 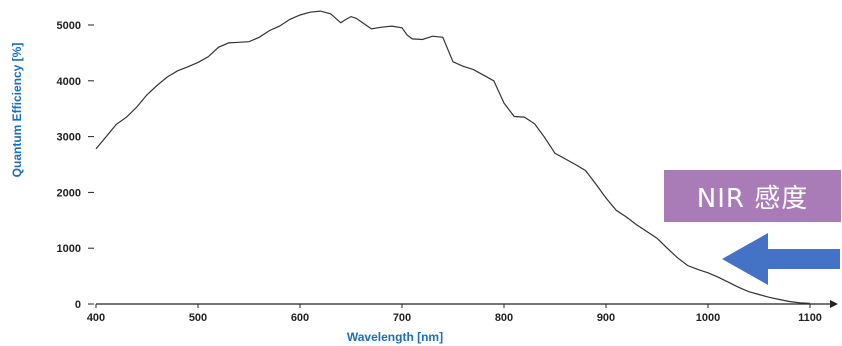 I want to click on x-tick-label: 800, so click(x=504, y=318).